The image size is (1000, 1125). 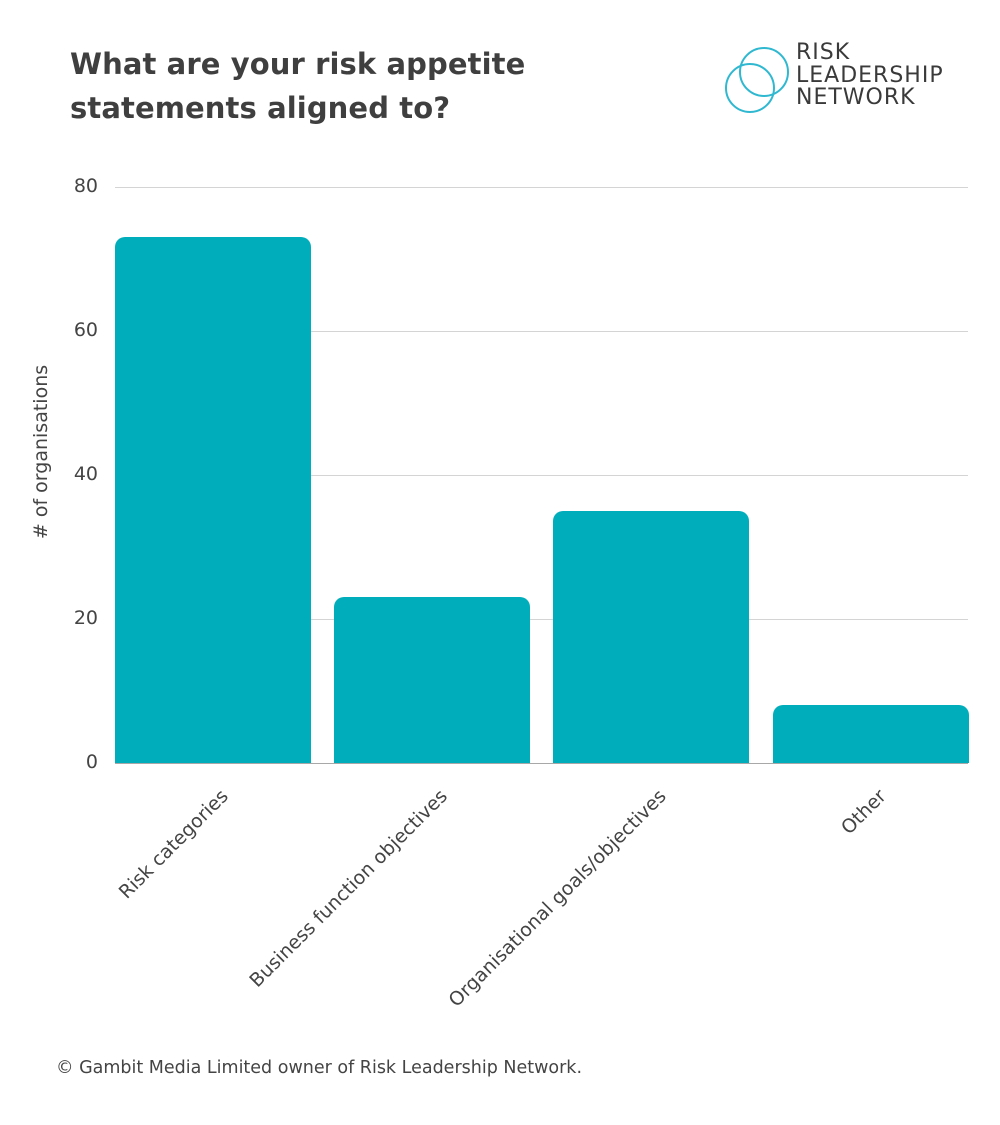 What do you see at coordinates (85, 474) in the screenshot?
I see `y-tick-label: 40` at bounding box center [85, 474].